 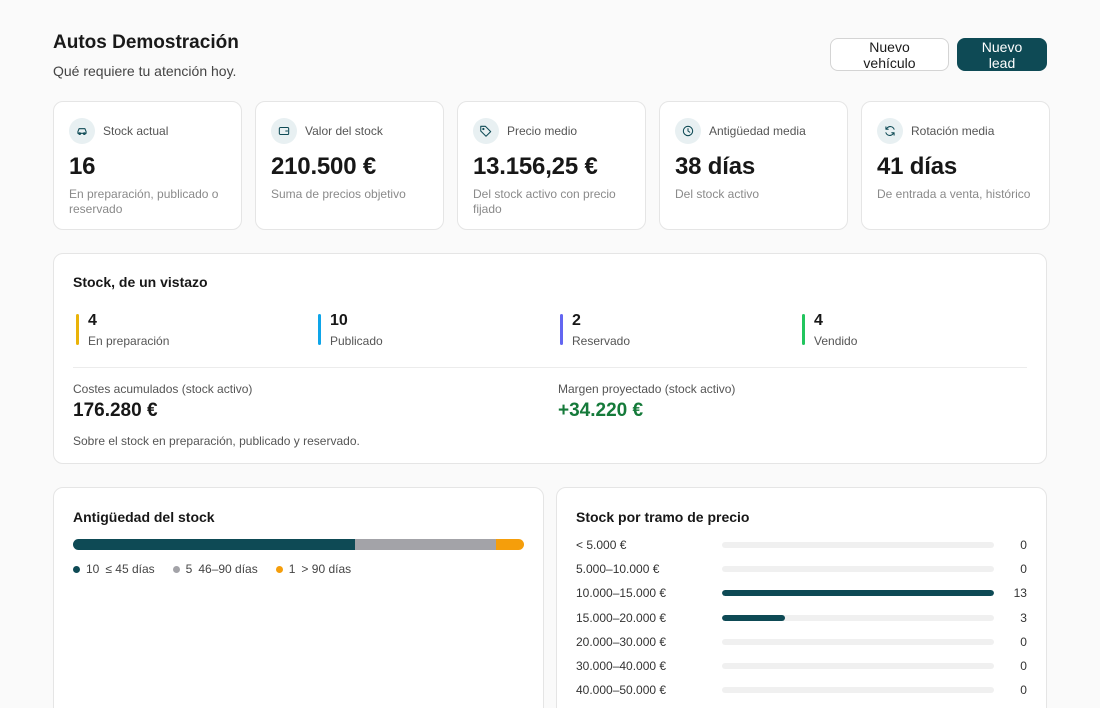 What do you see at coordinates (145, 71) in the screenshot?
I see `page-subtitle: Qué requiere tu atención hoy.` at bounding box center [145, 71].